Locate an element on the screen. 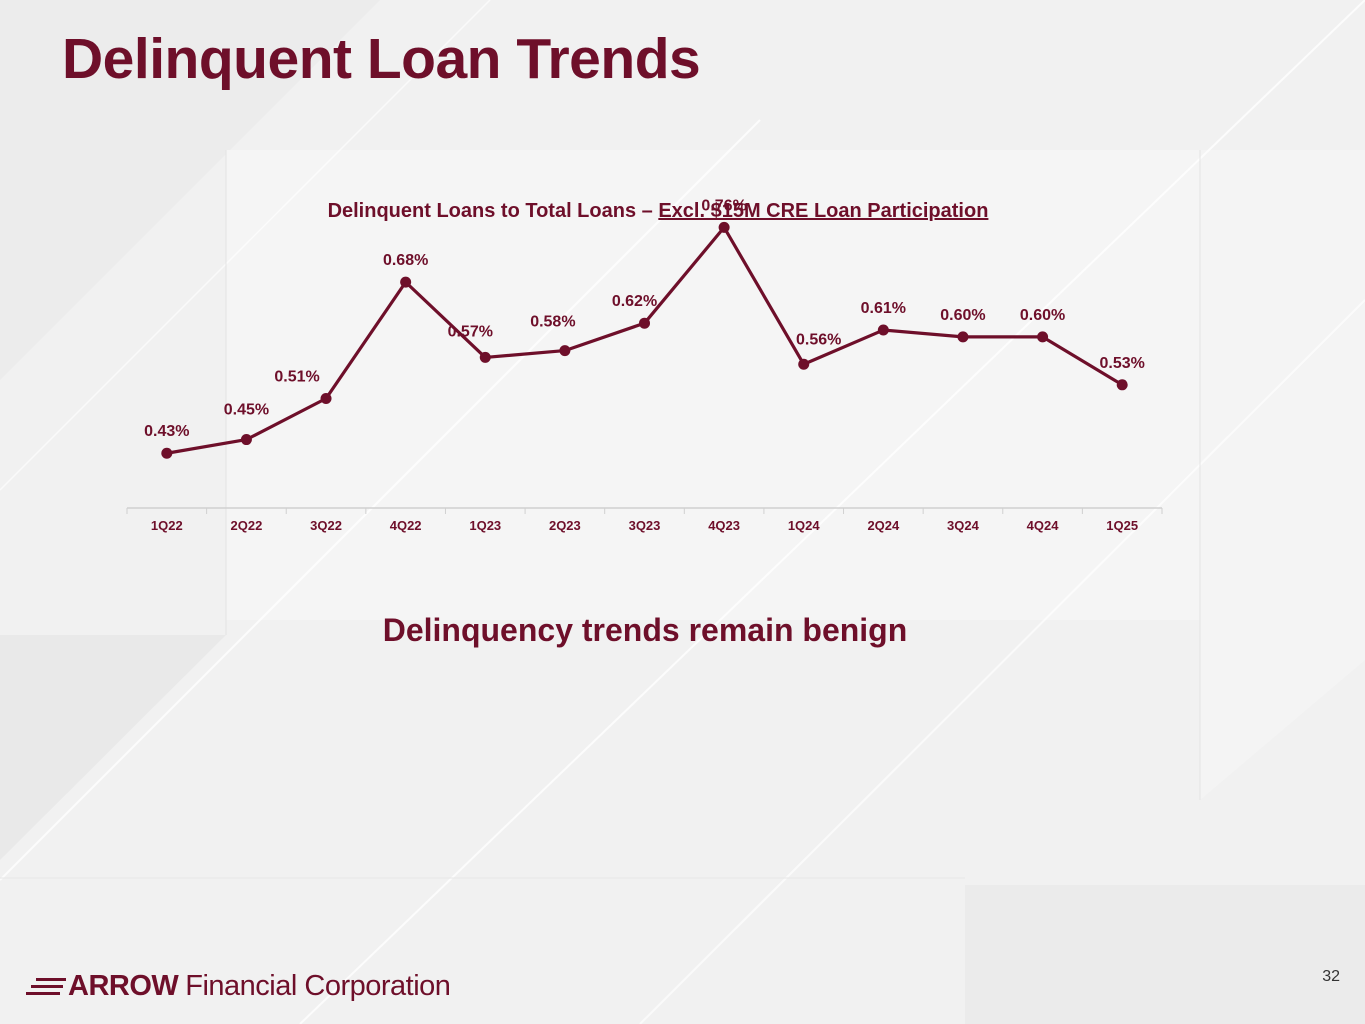 This screenshot has width=1365, height=1024. data-label: 0.76% is located at coordinates (723, 205).